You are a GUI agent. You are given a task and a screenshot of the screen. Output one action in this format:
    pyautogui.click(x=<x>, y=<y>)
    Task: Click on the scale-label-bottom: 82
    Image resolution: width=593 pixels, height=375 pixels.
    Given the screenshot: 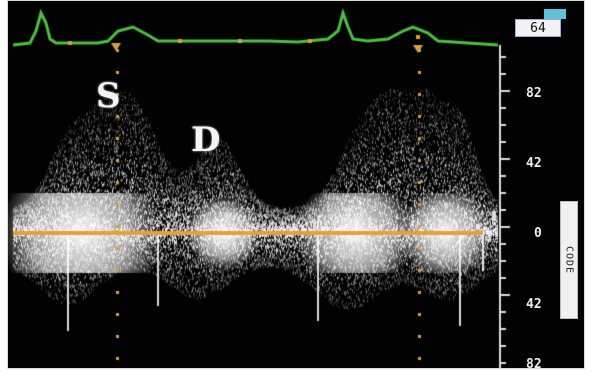 What is the action you would take?
    pyautogui.click(x=534, y=363)
    